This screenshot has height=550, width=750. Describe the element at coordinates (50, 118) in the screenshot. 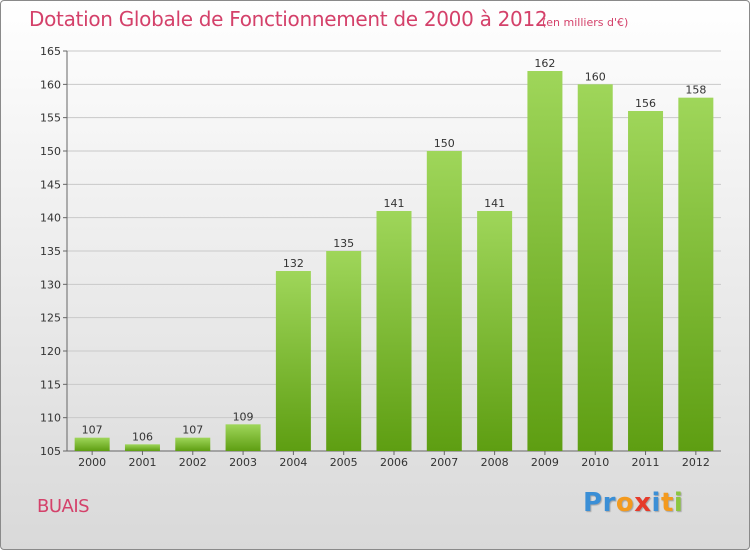

I see `y-tick-label: 155` at that location.